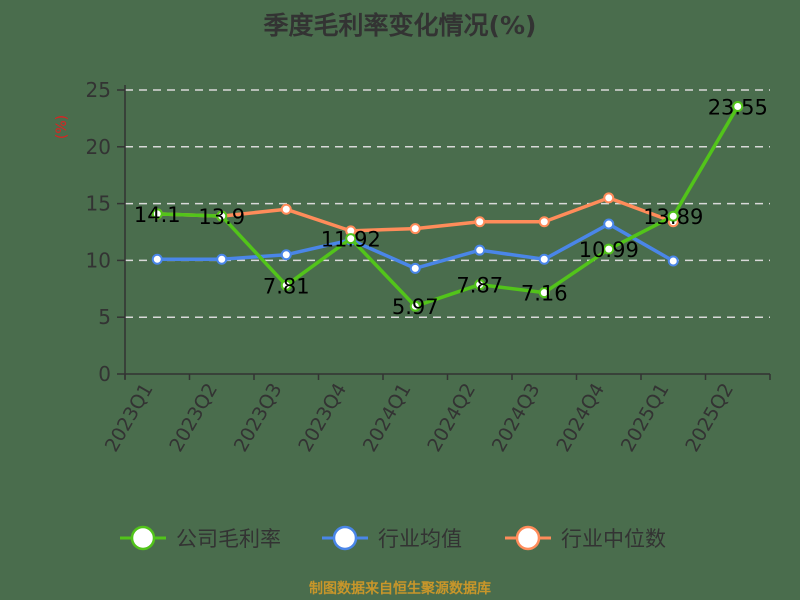  What do you see at coordinates (420, 539) in the screenshot?
I see `legend-label: 行业均值` at bounding box center [420, 539].